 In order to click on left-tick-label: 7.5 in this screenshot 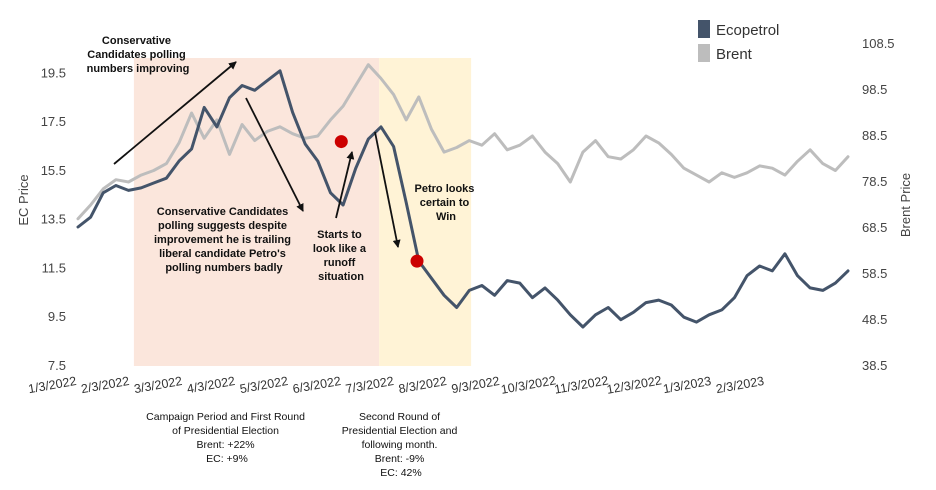, I will do `click(57, 365)`.